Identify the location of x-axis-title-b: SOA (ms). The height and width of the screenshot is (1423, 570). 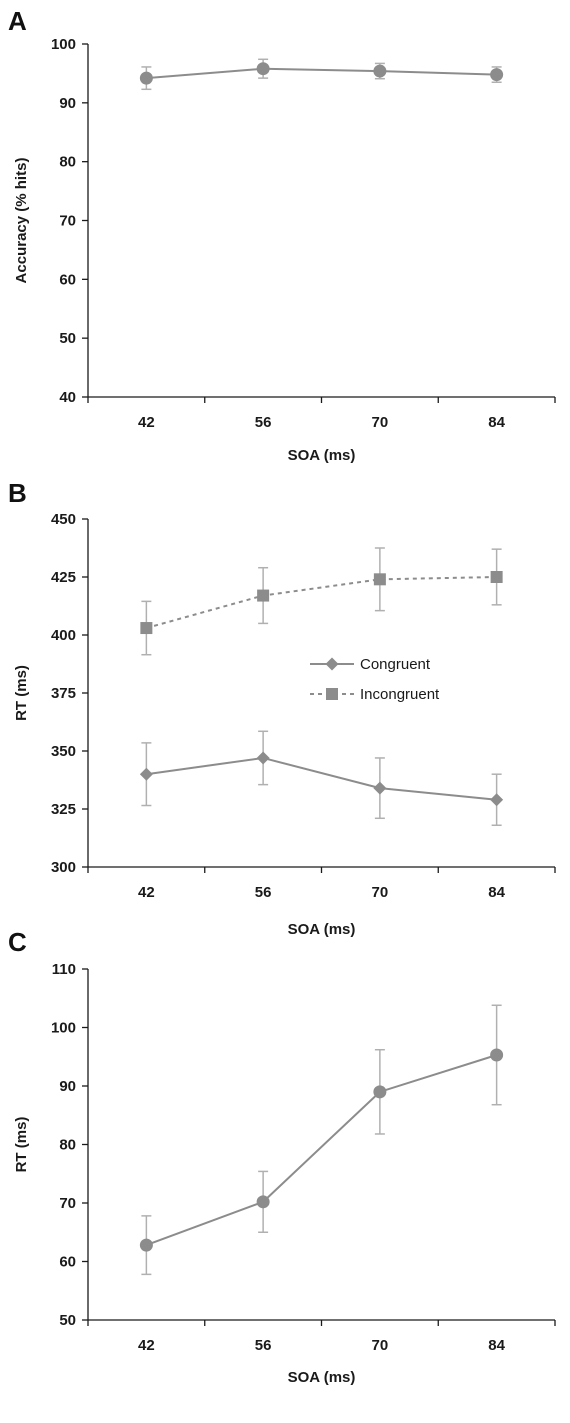
(322, 929).